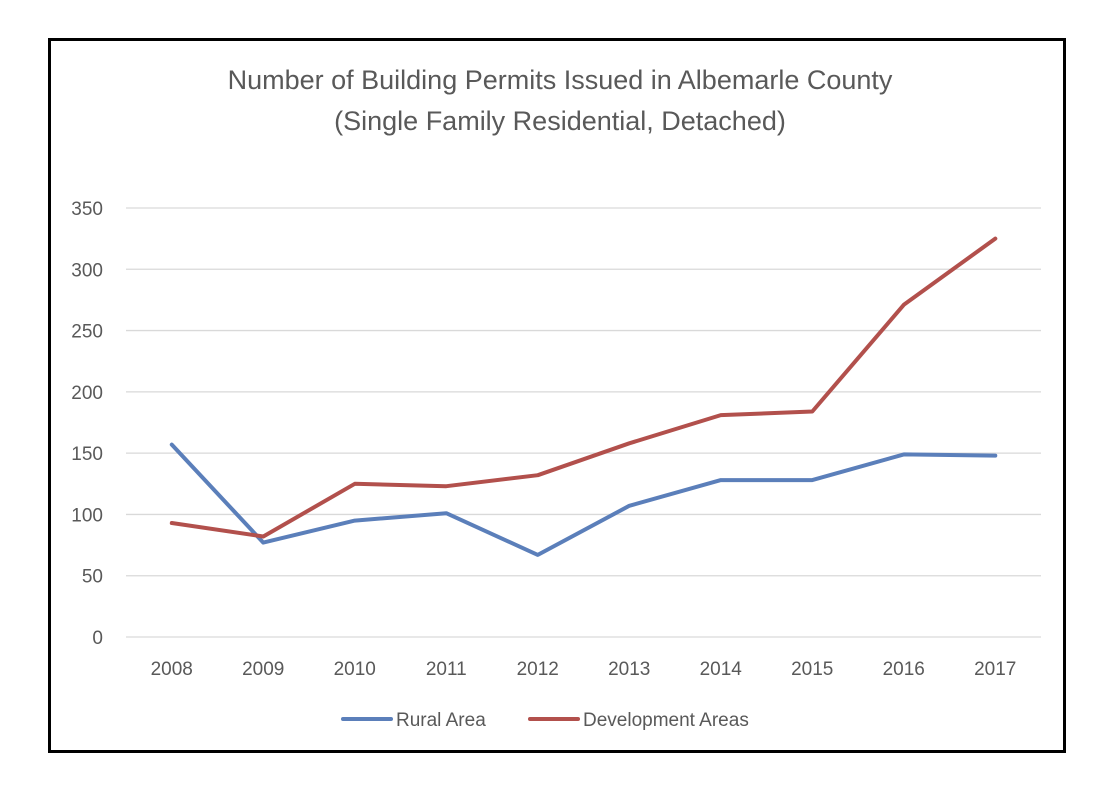 The height and width of the screenshot is (785, 1120). What do you see at coordinates (538, 669) in the screenshot?
I see `x-tick-label: 2012` at bounding box center [538, 669].